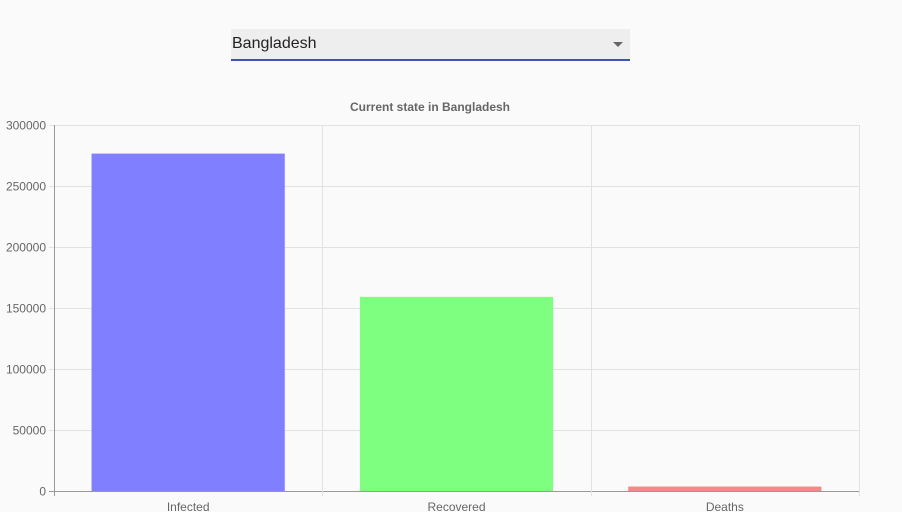 Image resolution: width=902 pixels, height=512 pixels. I want to click on x-axis: Infected Recovered Deaths, so click(455, 506).